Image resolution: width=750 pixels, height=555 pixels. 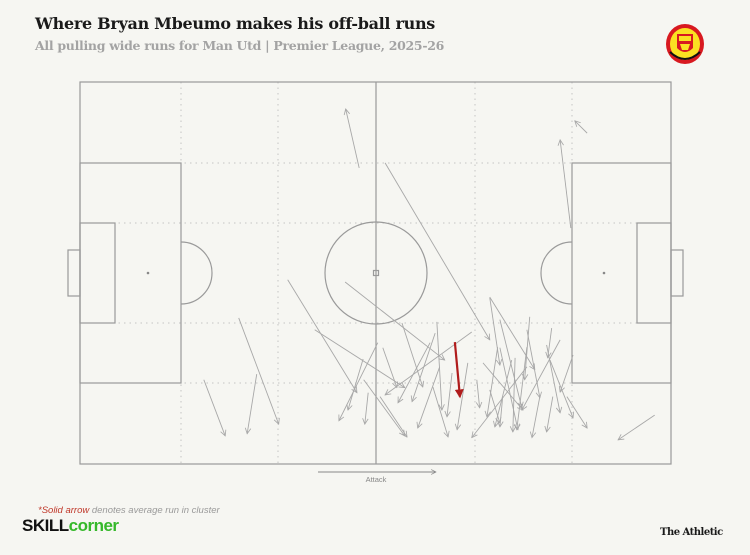 What do you see at coordinates (604, 273) in the screenshot?
I see `right-penalty-spot` at bounding box center [604, 273].